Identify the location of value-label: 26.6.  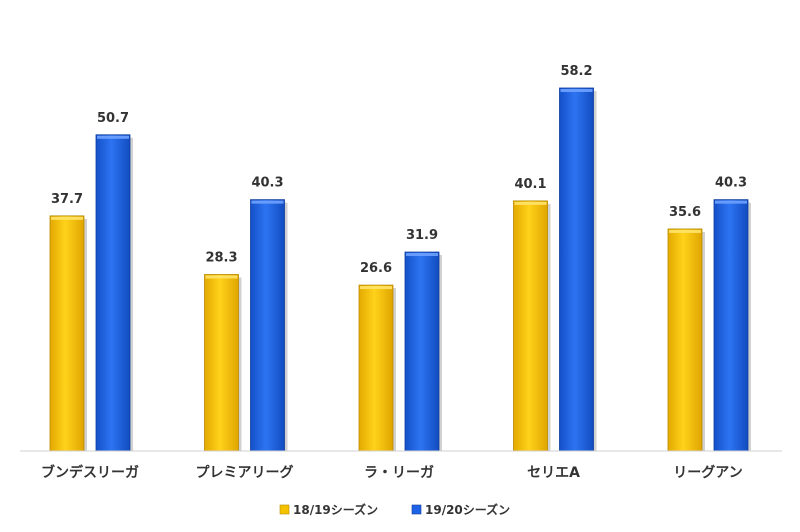
(376, 268).